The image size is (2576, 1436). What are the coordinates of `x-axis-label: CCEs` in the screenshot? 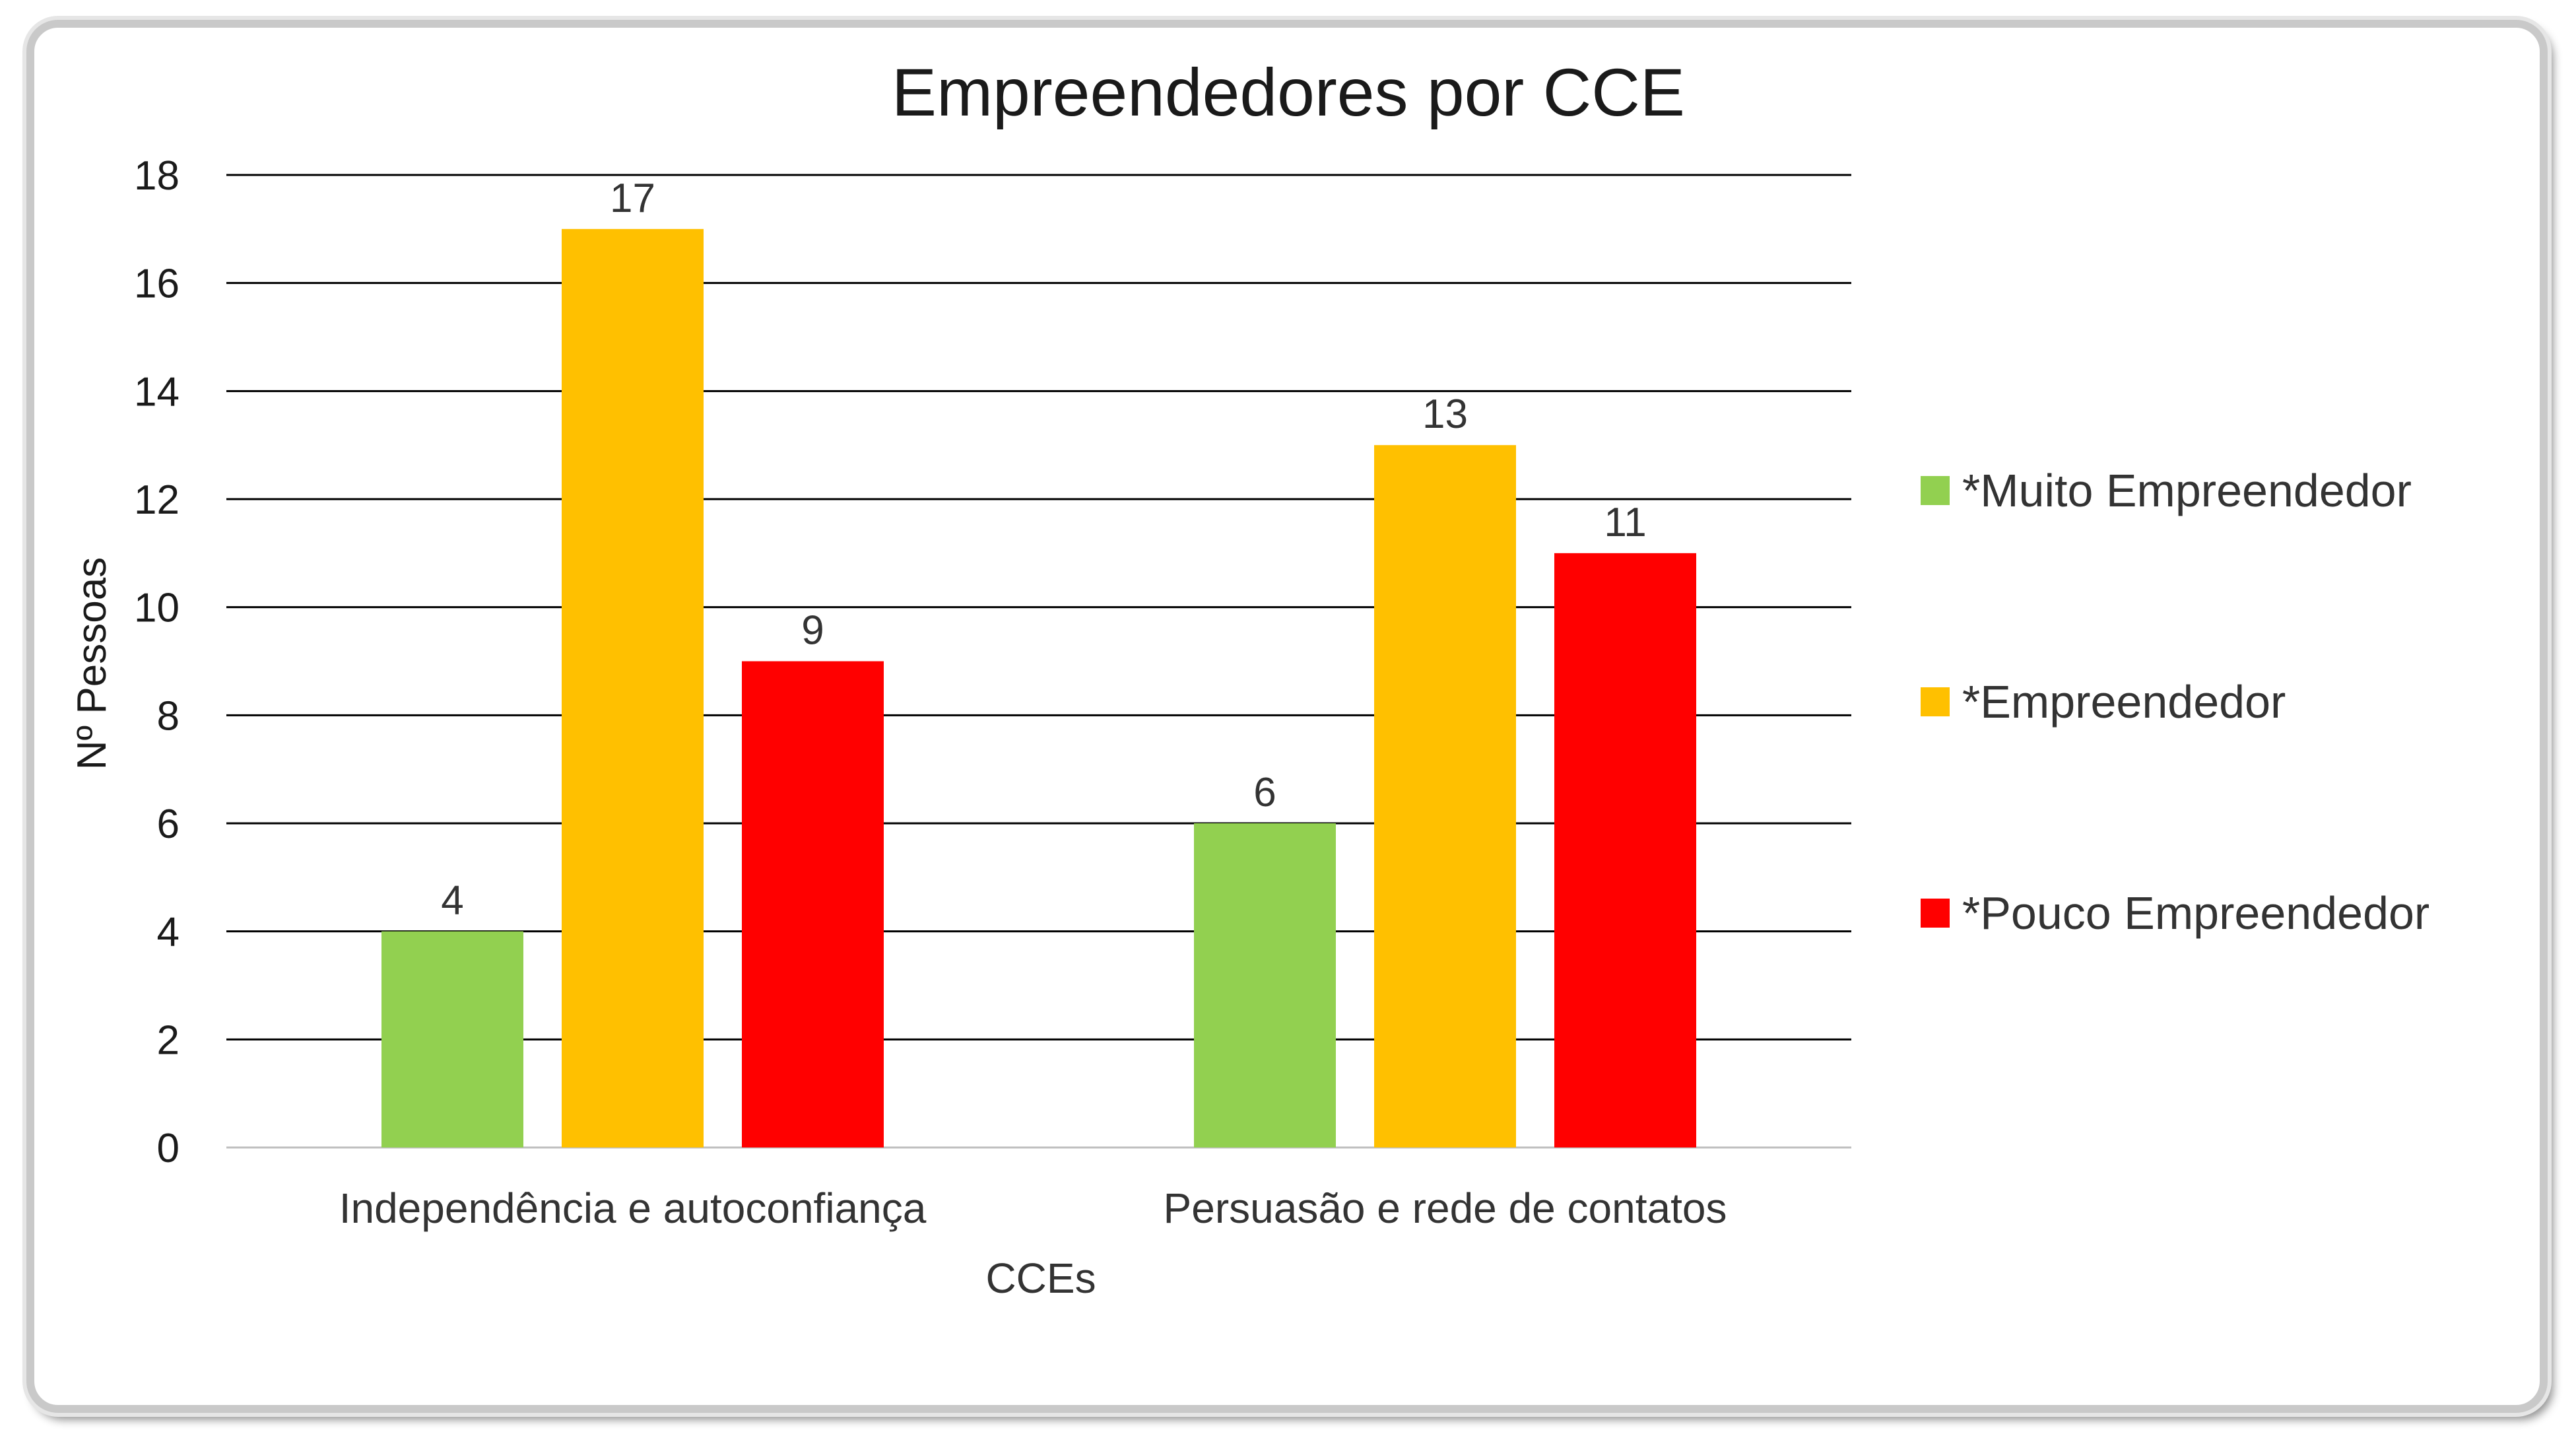 It's located at (1040, 1278).